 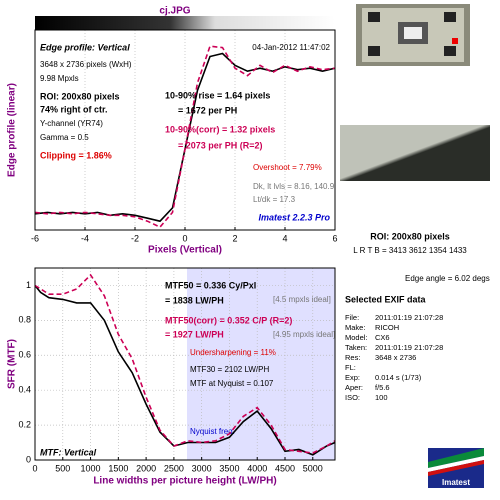 What do you see at coordinates (410, 250) in the screenshot?
I see `roi-bounds: L R T B = 3413 3612 1354 1433` at bounding box center [410, 250].